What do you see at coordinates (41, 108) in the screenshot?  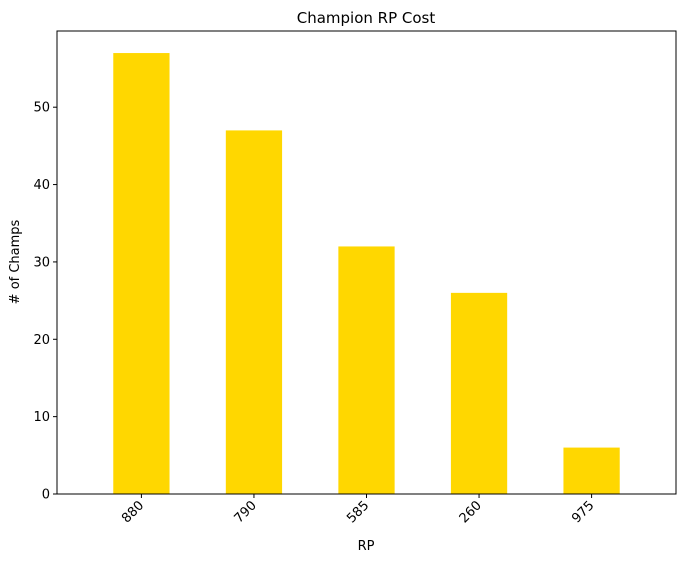 I see `y-tick-label: 50` at bounding box center [41, 108].